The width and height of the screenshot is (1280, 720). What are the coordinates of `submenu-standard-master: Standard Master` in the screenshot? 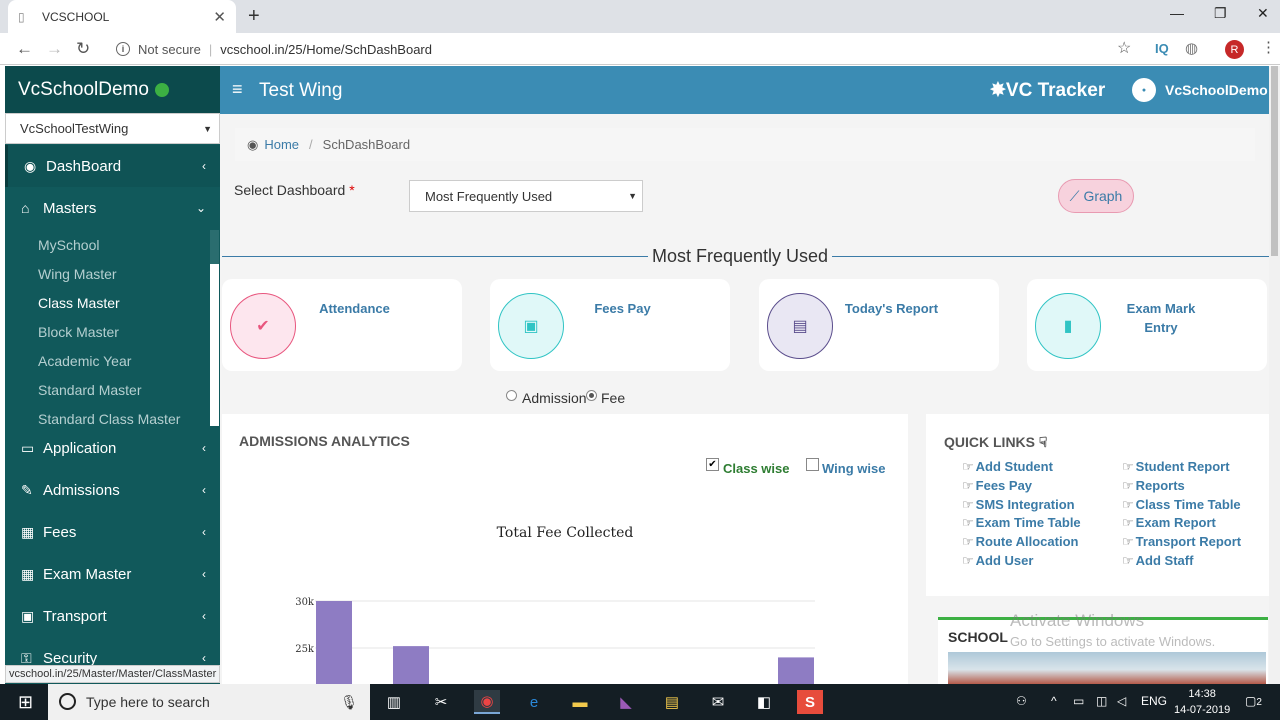 It's located at (90, 390).